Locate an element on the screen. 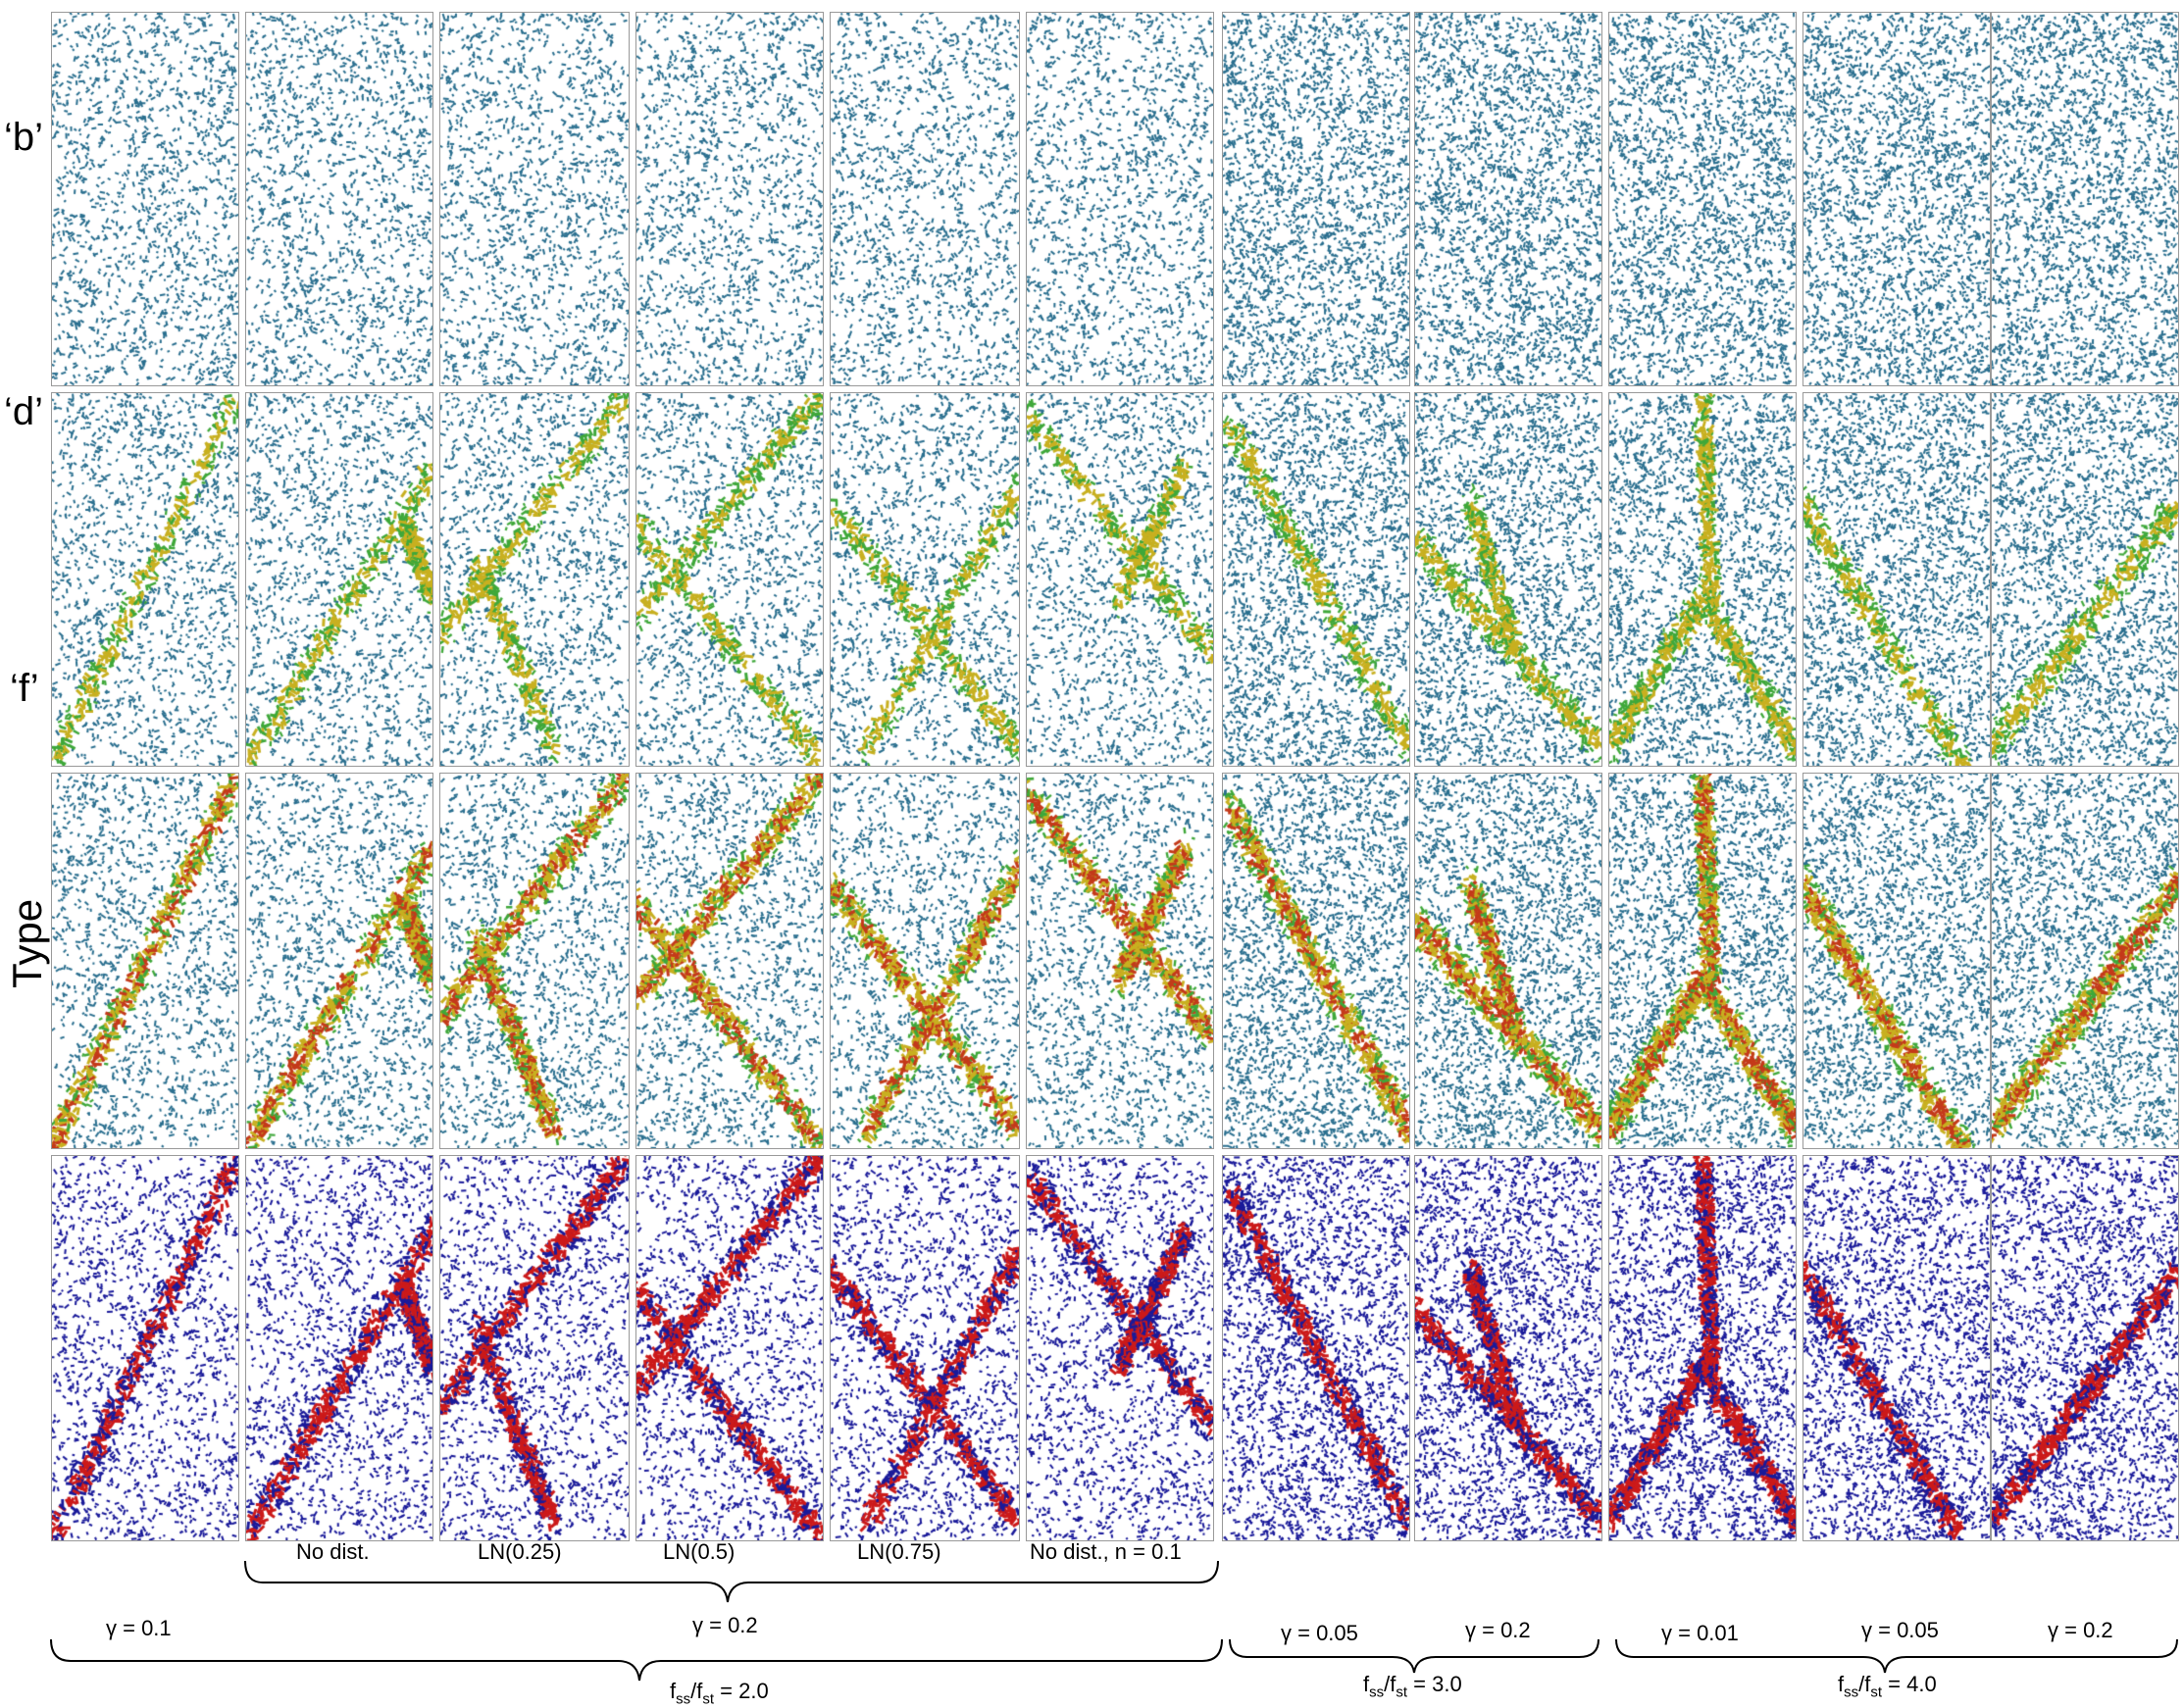 The image size is (2183, 1708). panel-row4-col7 is located at coordinates (1316, 1348).